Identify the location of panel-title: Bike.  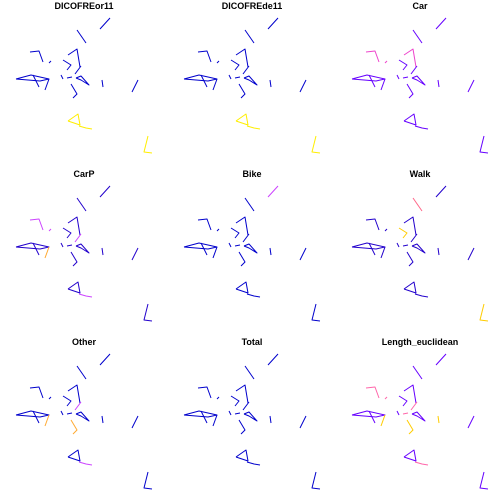
(251, 174).